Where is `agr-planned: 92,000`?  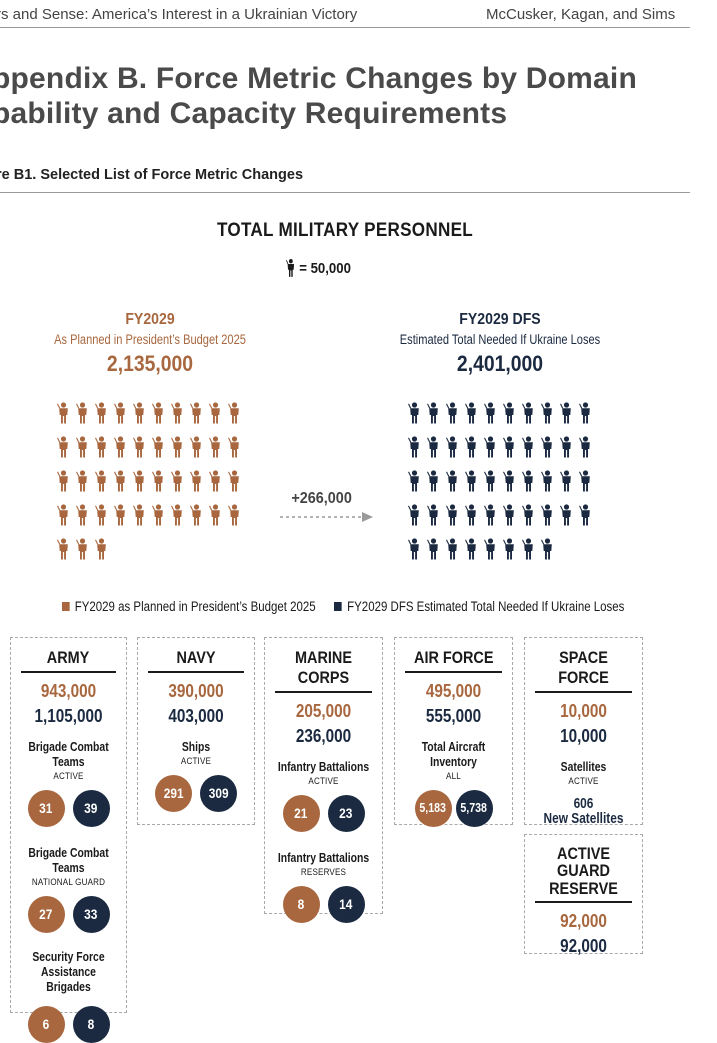 agr-planned: 92,000 is located at coordinates (583, 920).